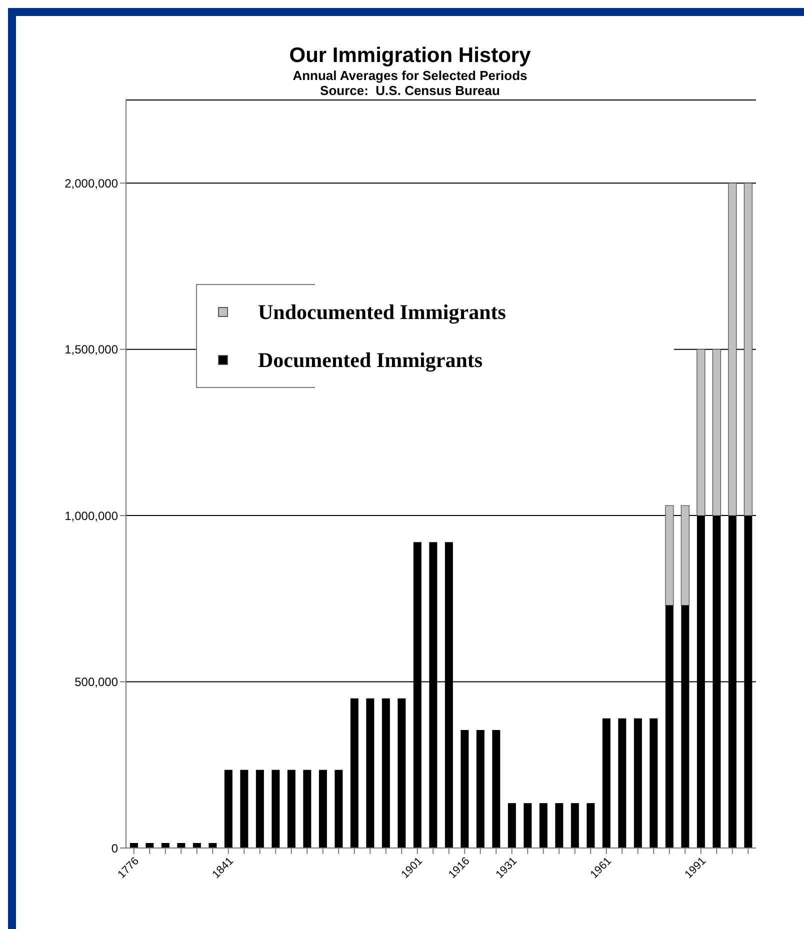  Describe the element at coordinates (96, 682) in the screenshot. I see `y-tick-label: 500,000` at that location.